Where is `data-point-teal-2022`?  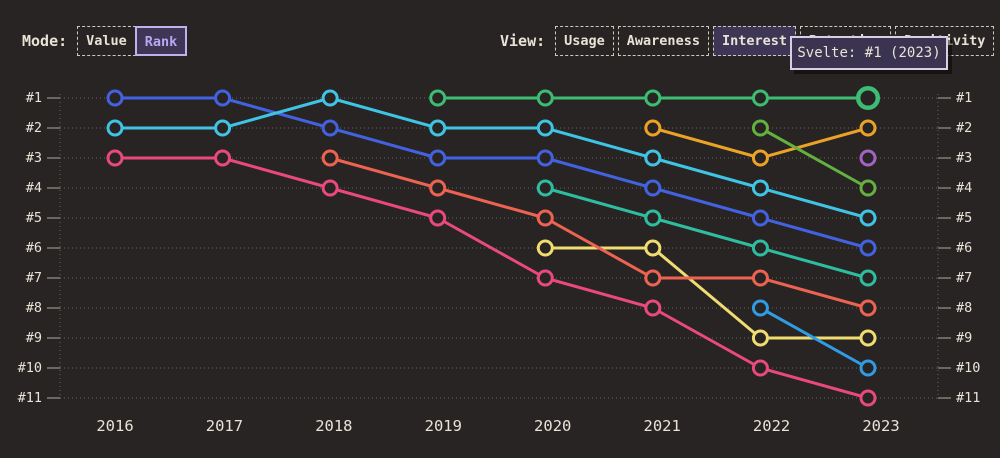
data-point-teal-2022 is located at coordinates (760, 248).